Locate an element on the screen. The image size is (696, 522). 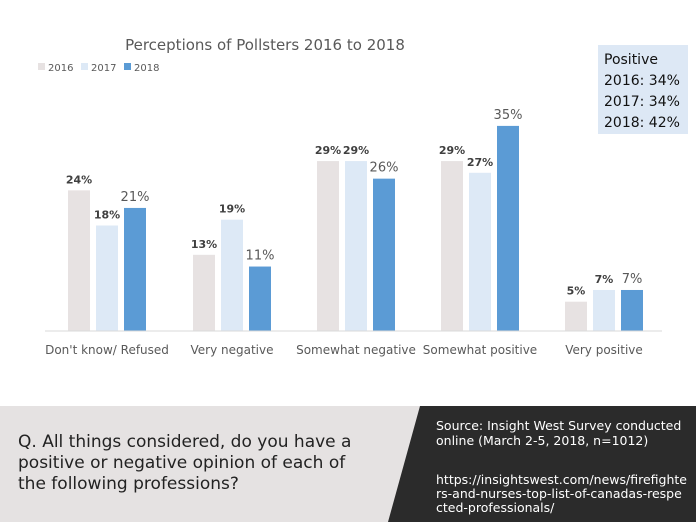
value-label-2016-1: 13% is located at coordinates (204, 244).